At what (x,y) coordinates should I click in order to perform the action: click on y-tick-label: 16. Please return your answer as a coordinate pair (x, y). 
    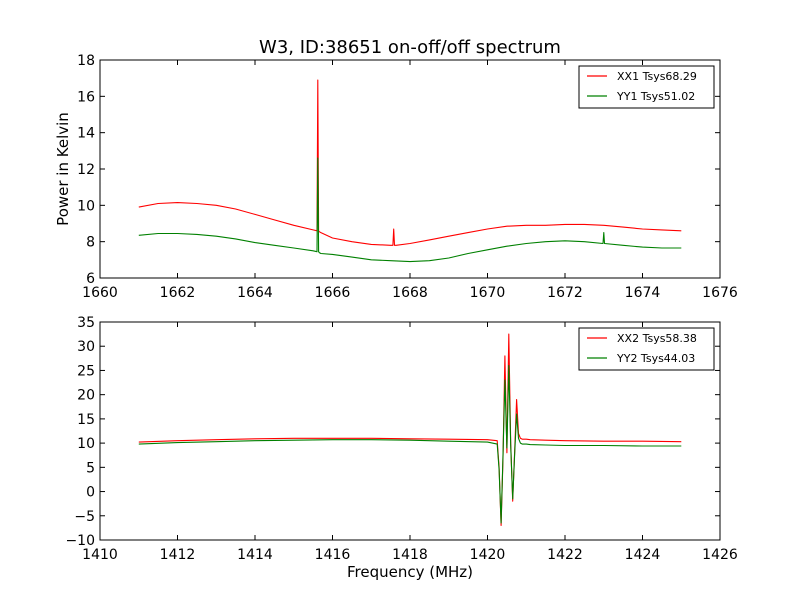
    Looking at the image, I should click on (86, 97).